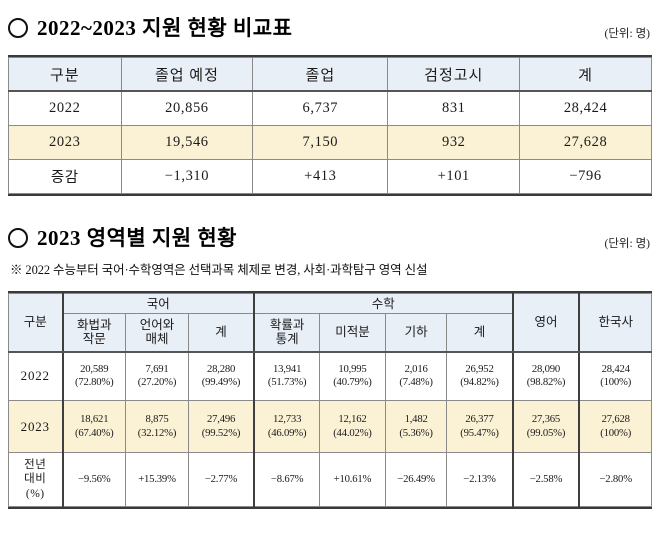 This screenshot has height=539, width=660. I want to click on table-row-highlighted: 2023 19,546 7,150 932 27,628, so click(330, 142).